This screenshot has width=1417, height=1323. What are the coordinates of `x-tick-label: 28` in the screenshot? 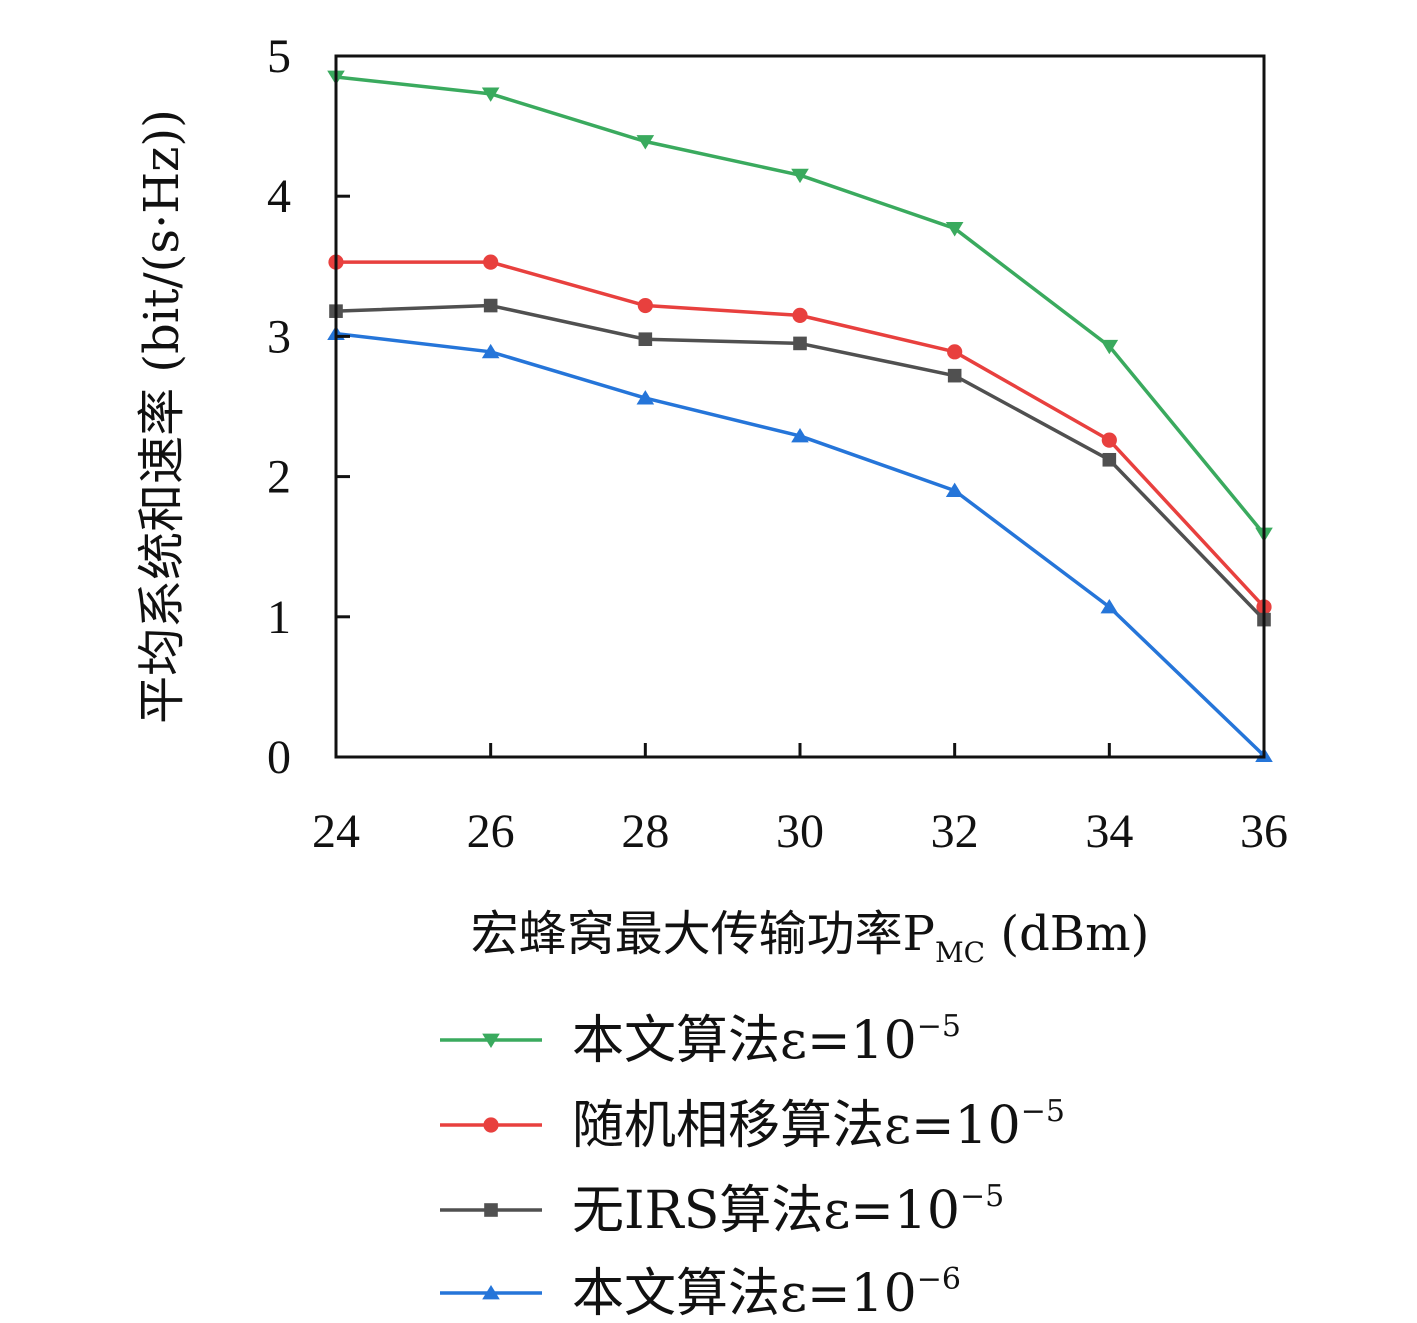 It's located at (645, 831).